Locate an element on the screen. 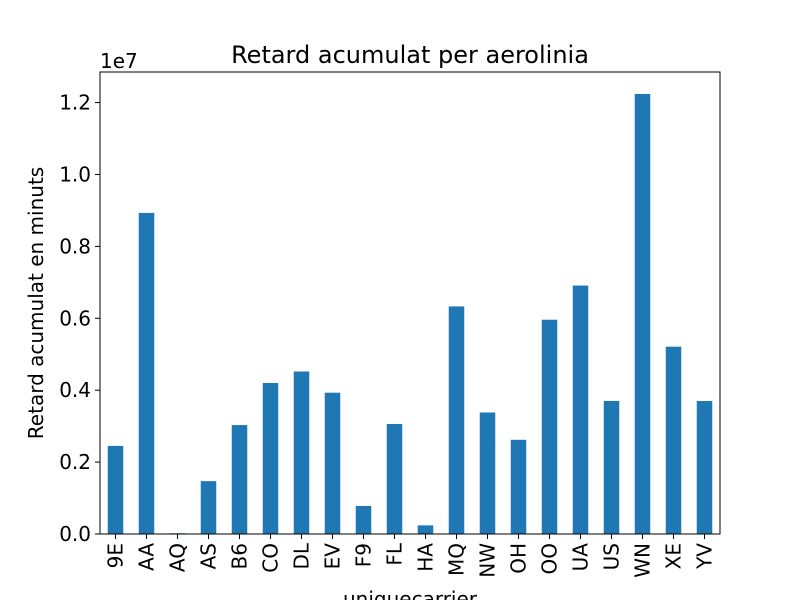  x-tick-label: HA is located at coordinates (426, 557).